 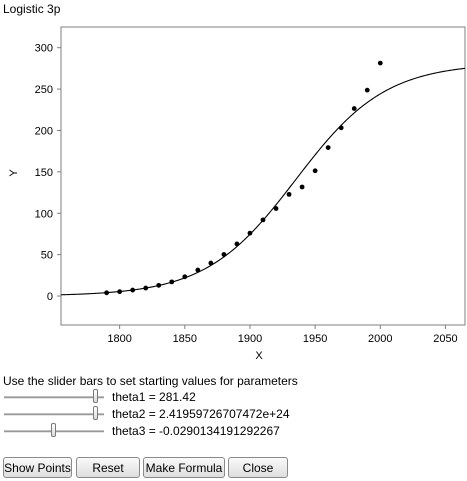 I want to click on y-tick-label: 0, so click(x=50, y=297).